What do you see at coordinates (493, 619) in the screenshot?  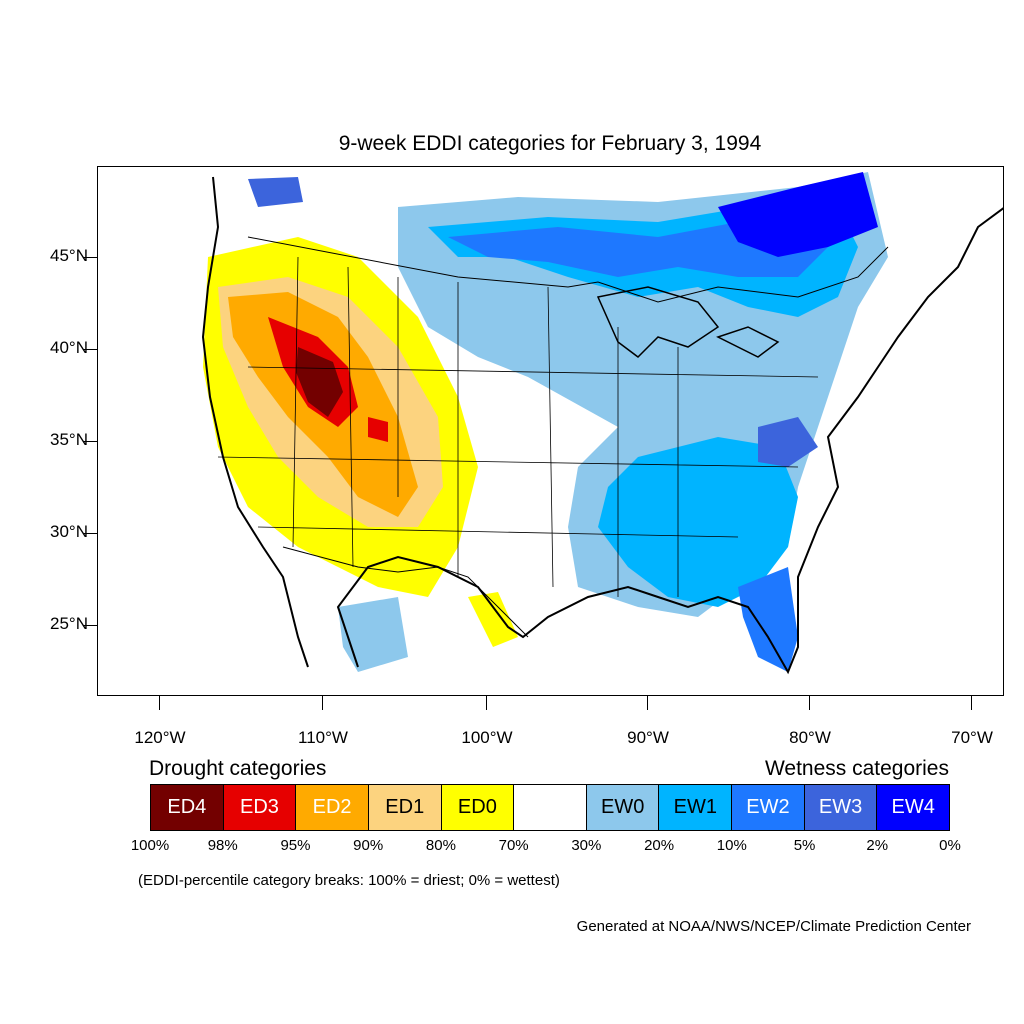 I see `ed0-region-texas` at bounding box center [493, 619].